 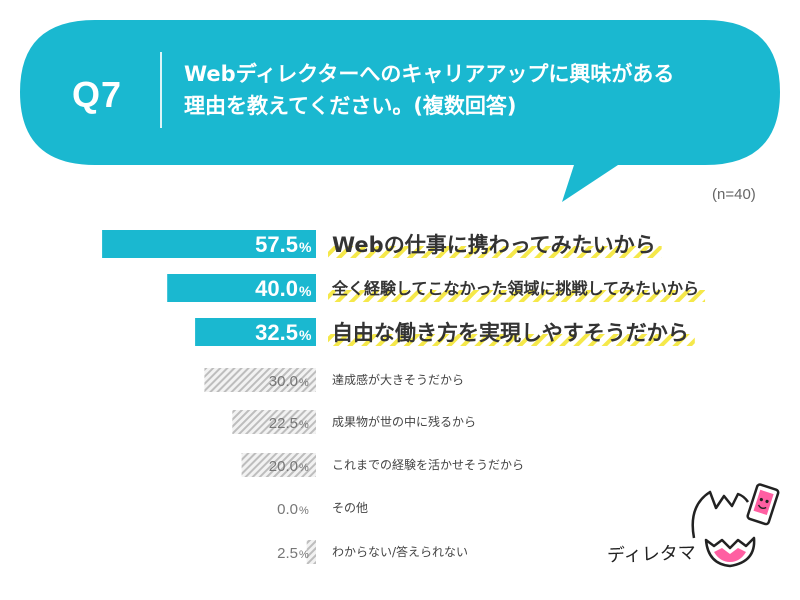 I want to click on data-label-2: 40.0, so click(x=276, y=288).